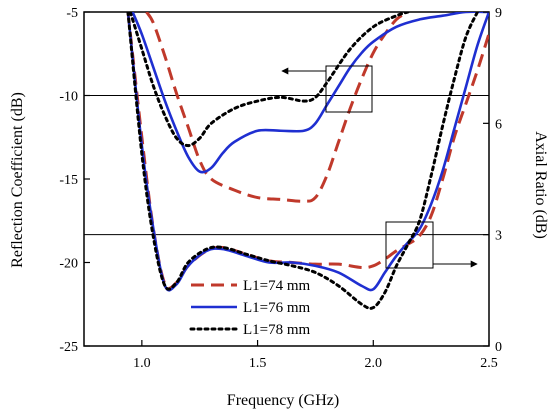  I want to click on right-y-axis-ticks: 0 3 6 9, so click(492, 180).